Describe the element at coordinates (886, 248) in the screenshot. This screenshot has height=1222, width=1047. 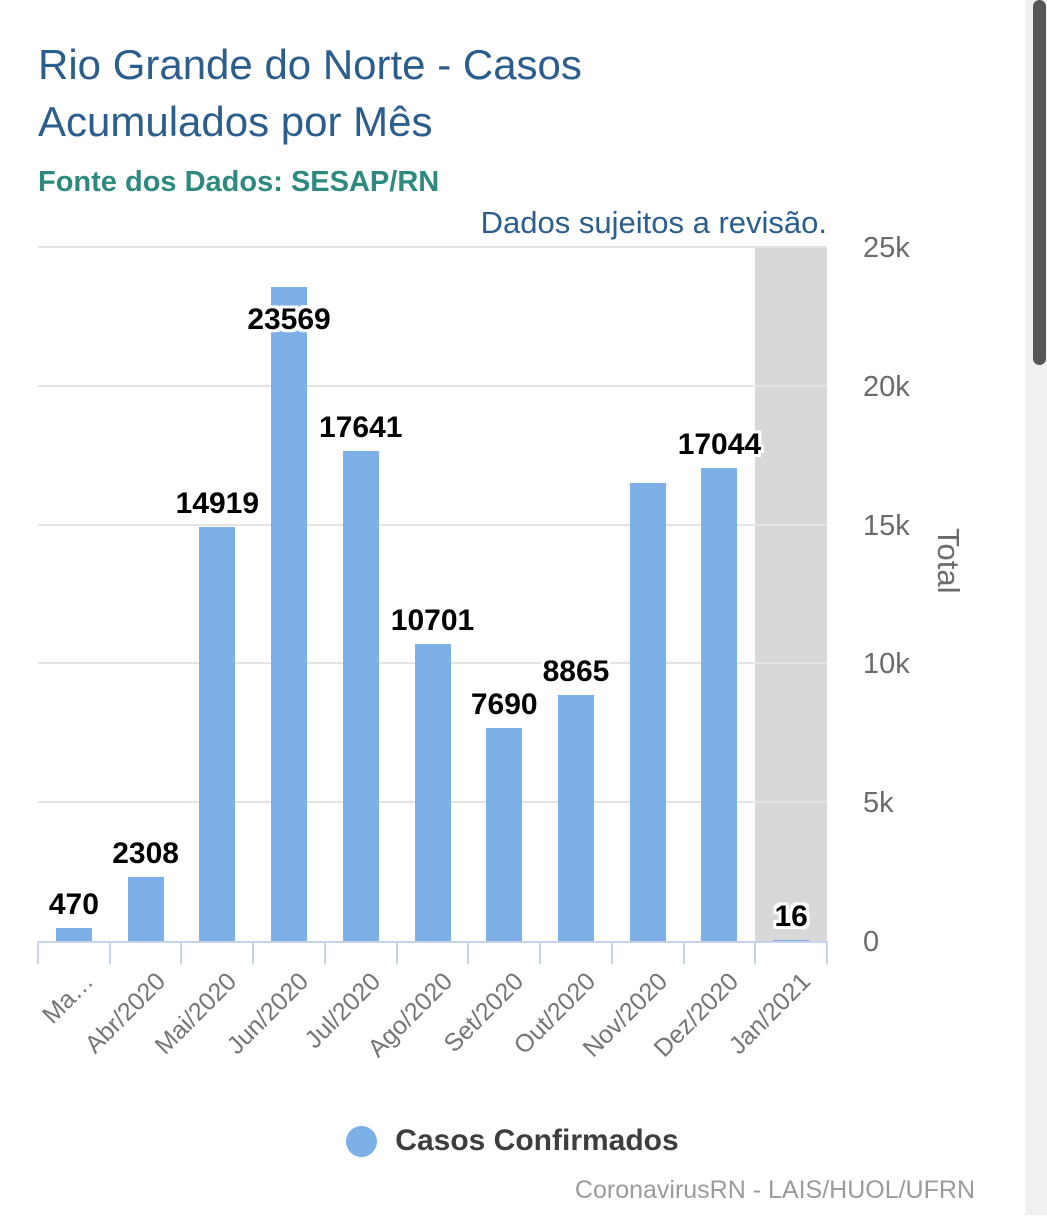
I see `y-tick-label: 25k` at that location.